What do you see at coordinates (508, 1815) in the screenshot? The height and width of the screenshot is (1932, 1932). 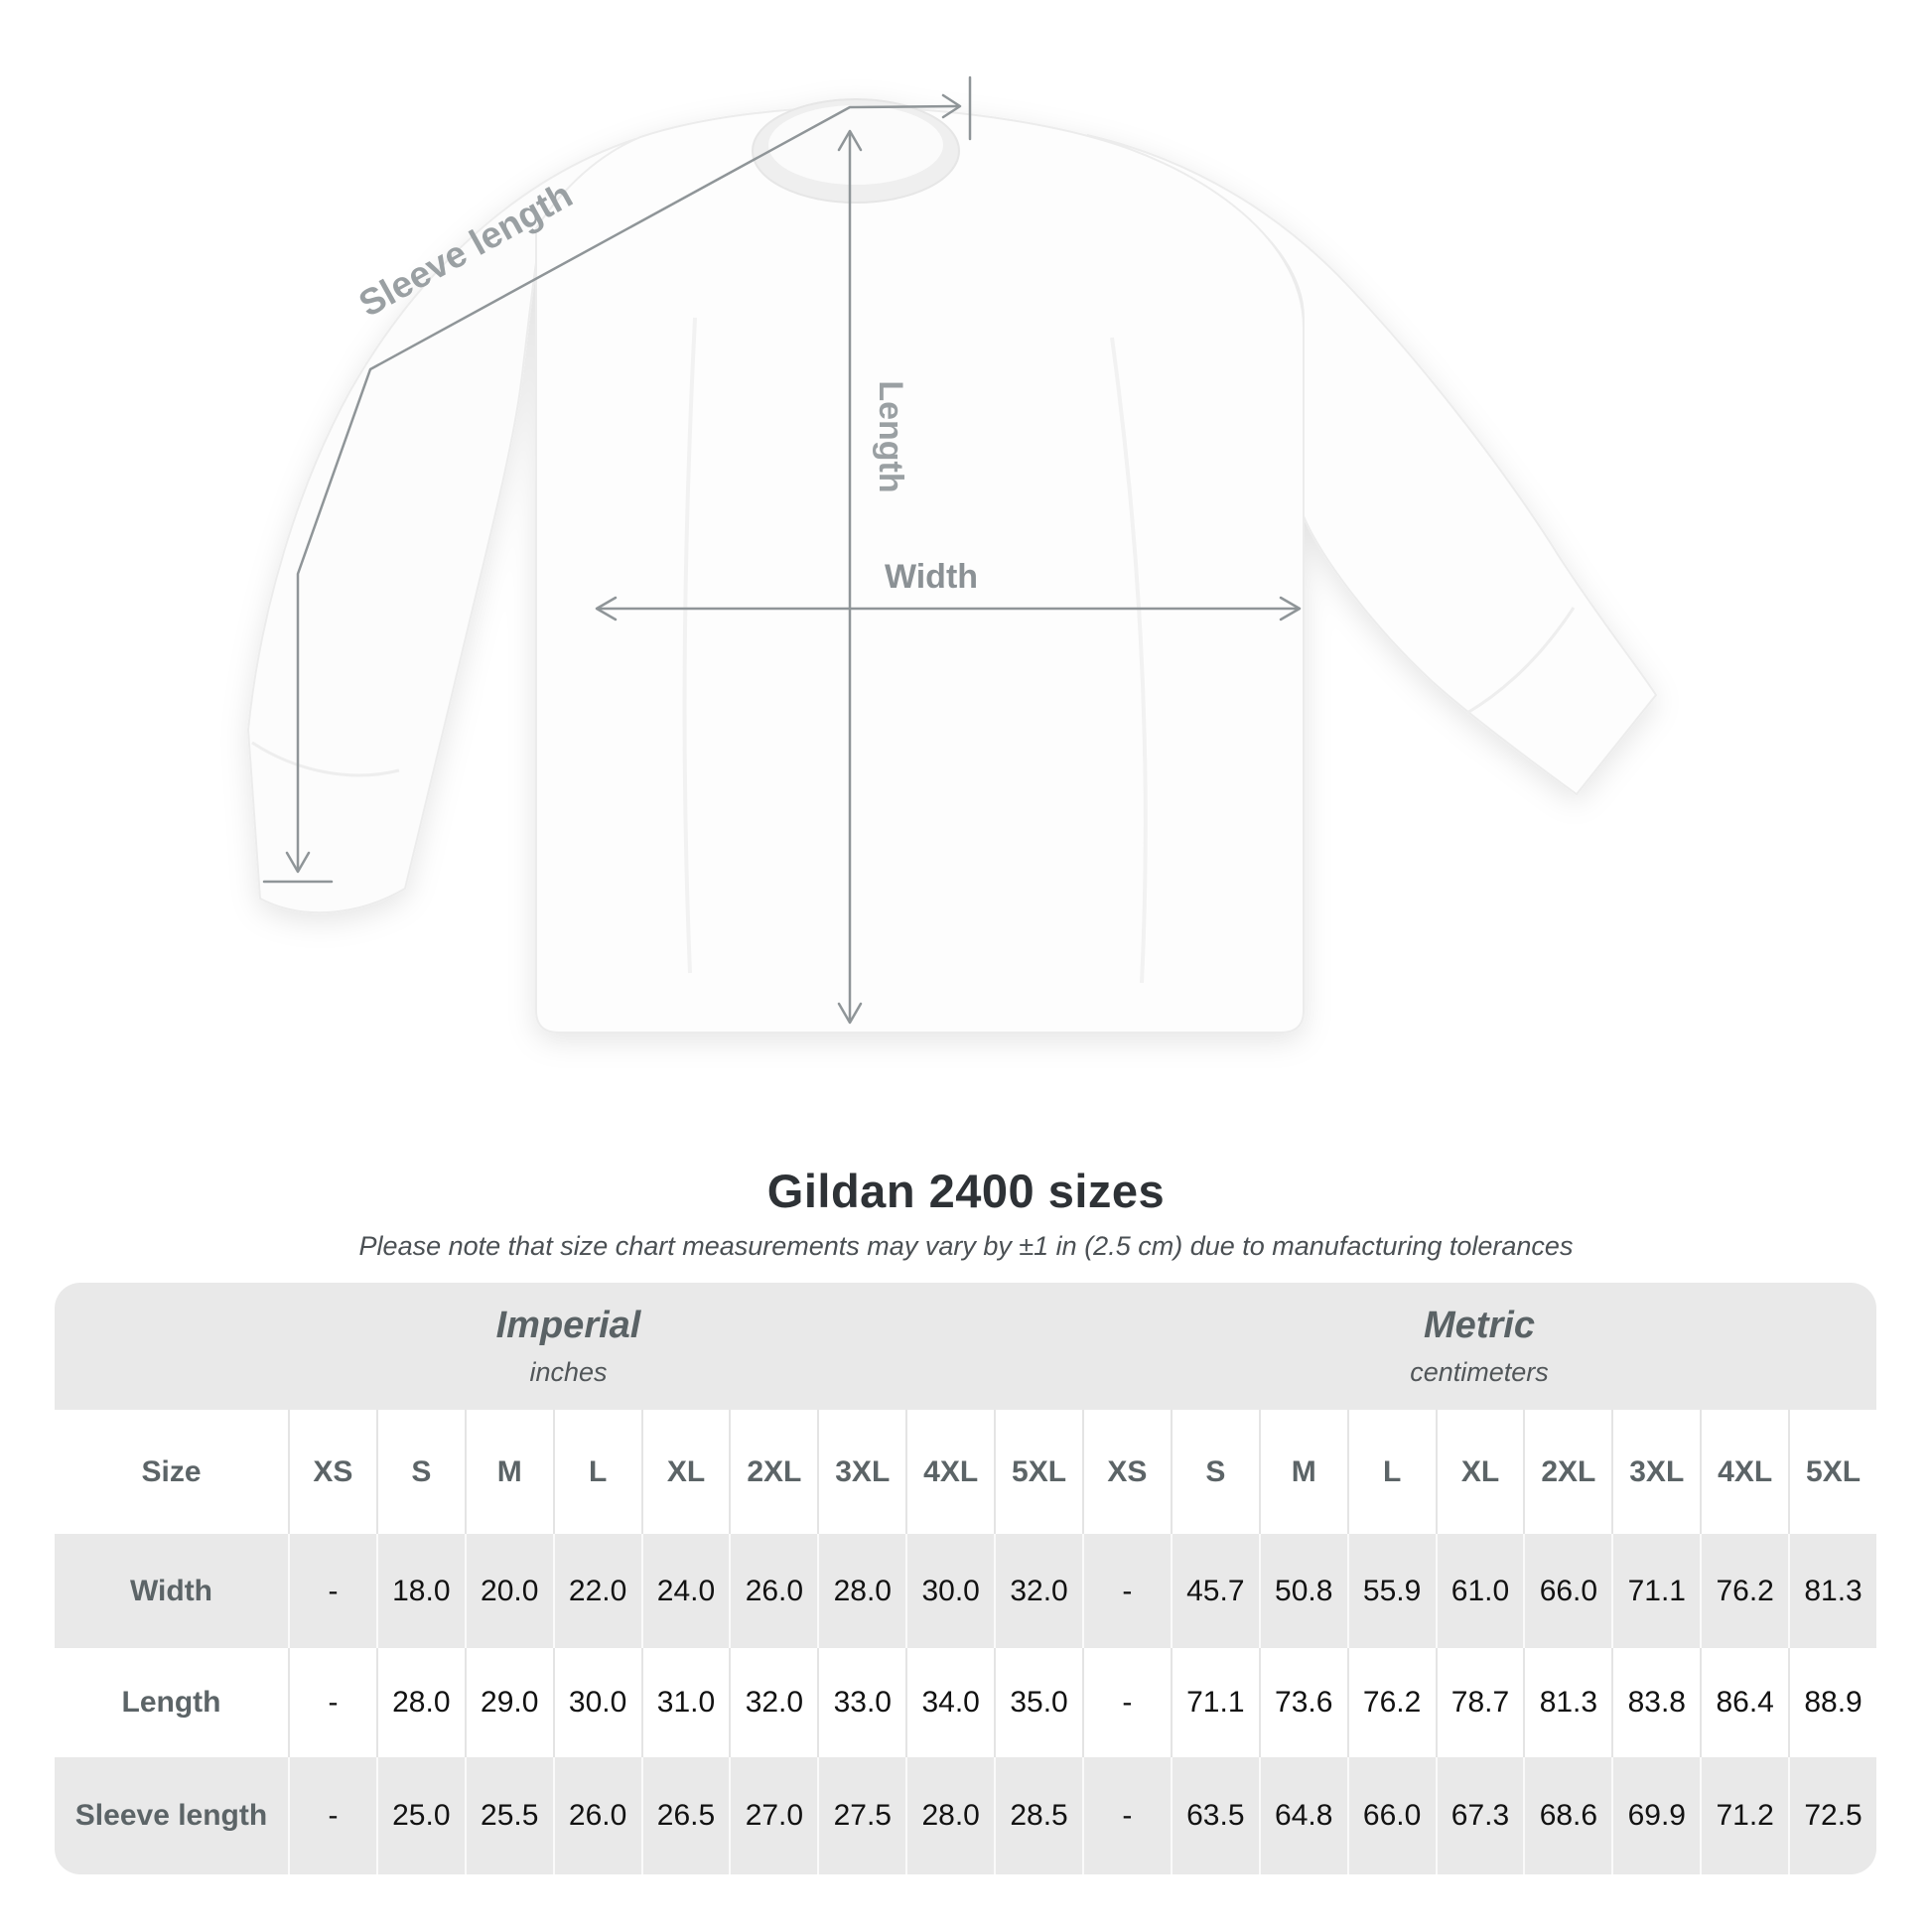 I see `table-cell: 25.5` at bounding box center [508, 1815].